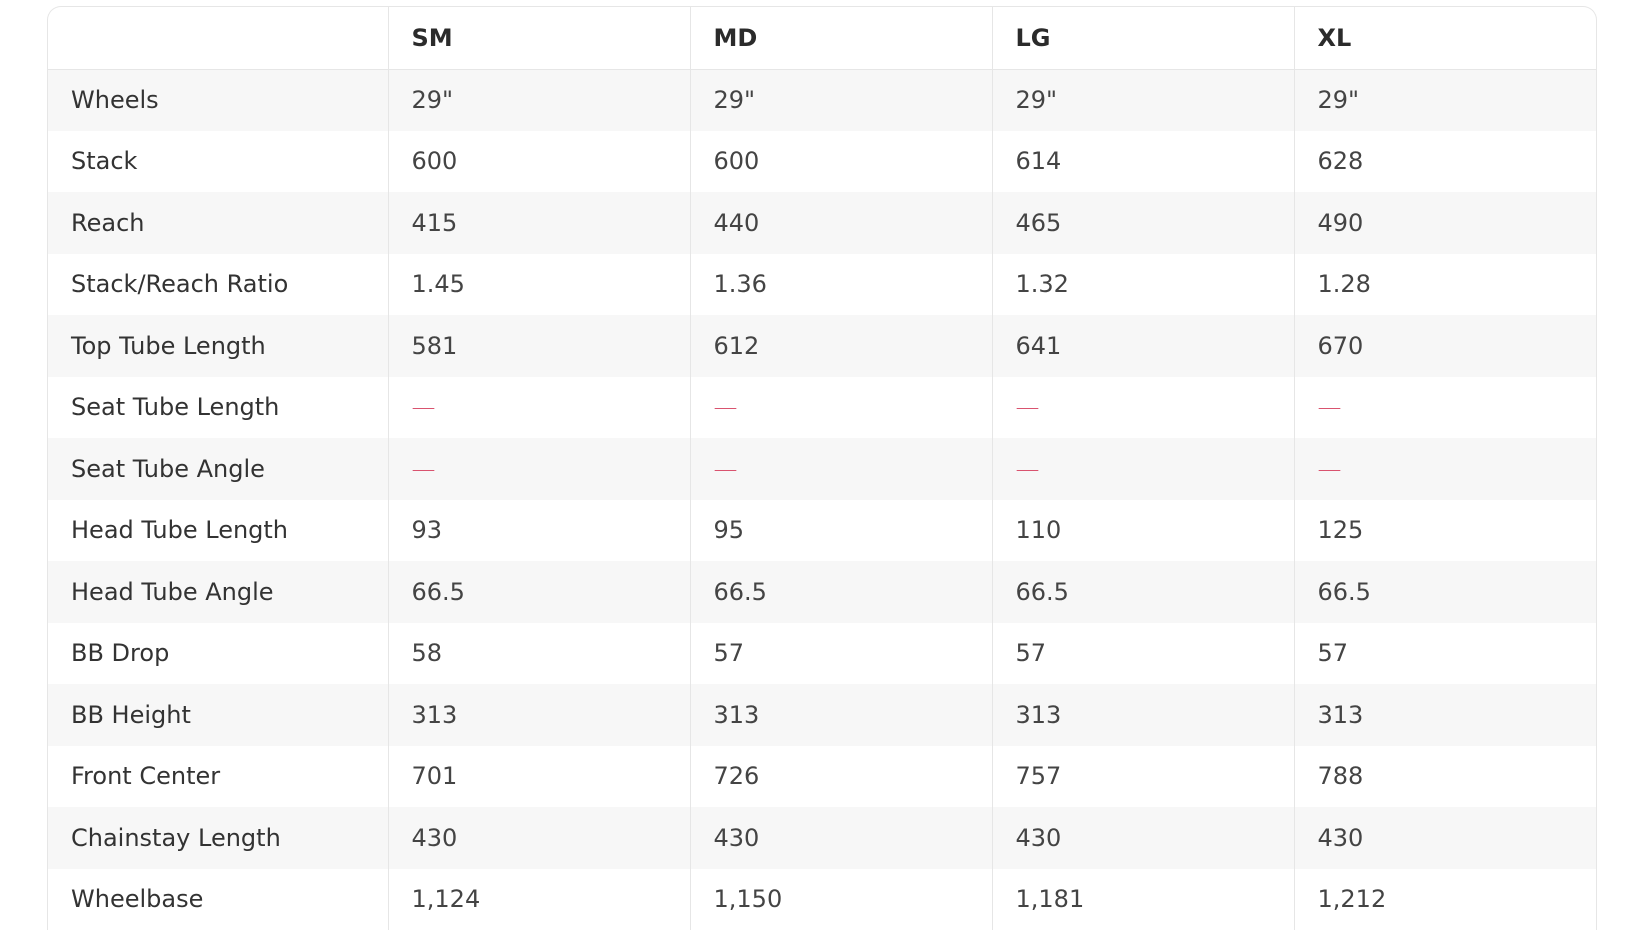  What do you see at coordinates (1445, 531) in the screenshot?
I see `cell: 125` at bounding box center [1445, 531].